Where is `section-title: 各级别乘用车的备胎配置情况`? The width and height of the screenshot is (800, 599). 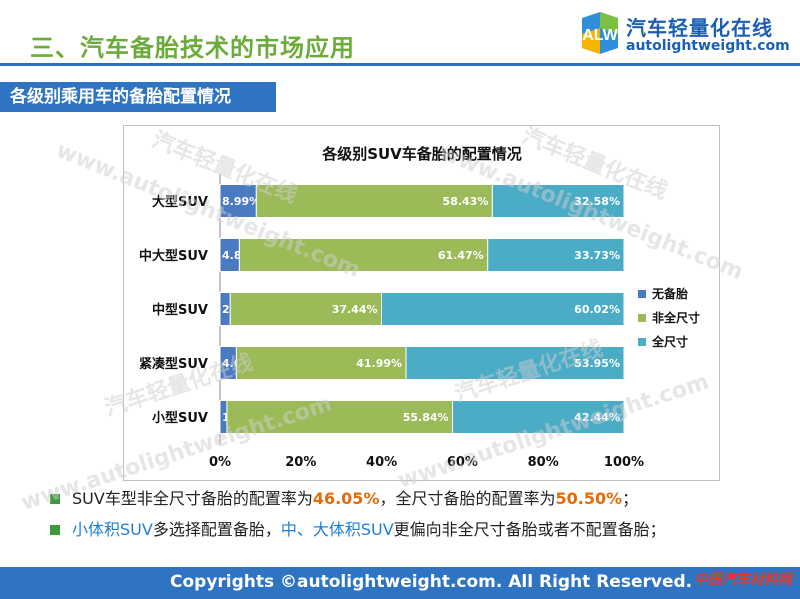 section-title: 各级别乘用车的备胎配置情况 is located at coordinates (138, 97).